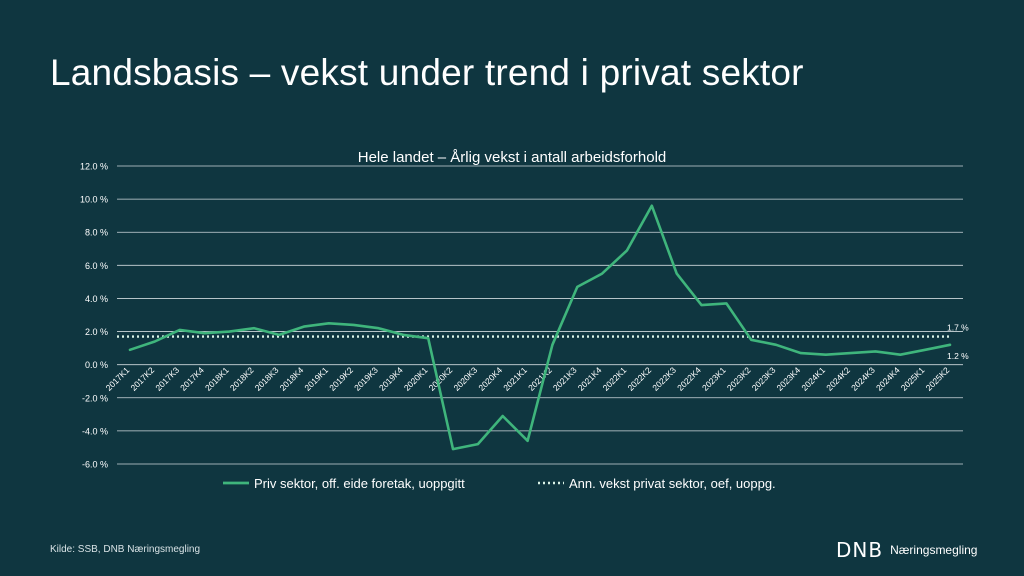 The height and width of the screenshot is (576, 1024). What do you see at coordinates (125, 549) in the screenshot?
I see `source-note: Kilde: SSB, DNB Næringsmegling` at bounding box center [125, 549].